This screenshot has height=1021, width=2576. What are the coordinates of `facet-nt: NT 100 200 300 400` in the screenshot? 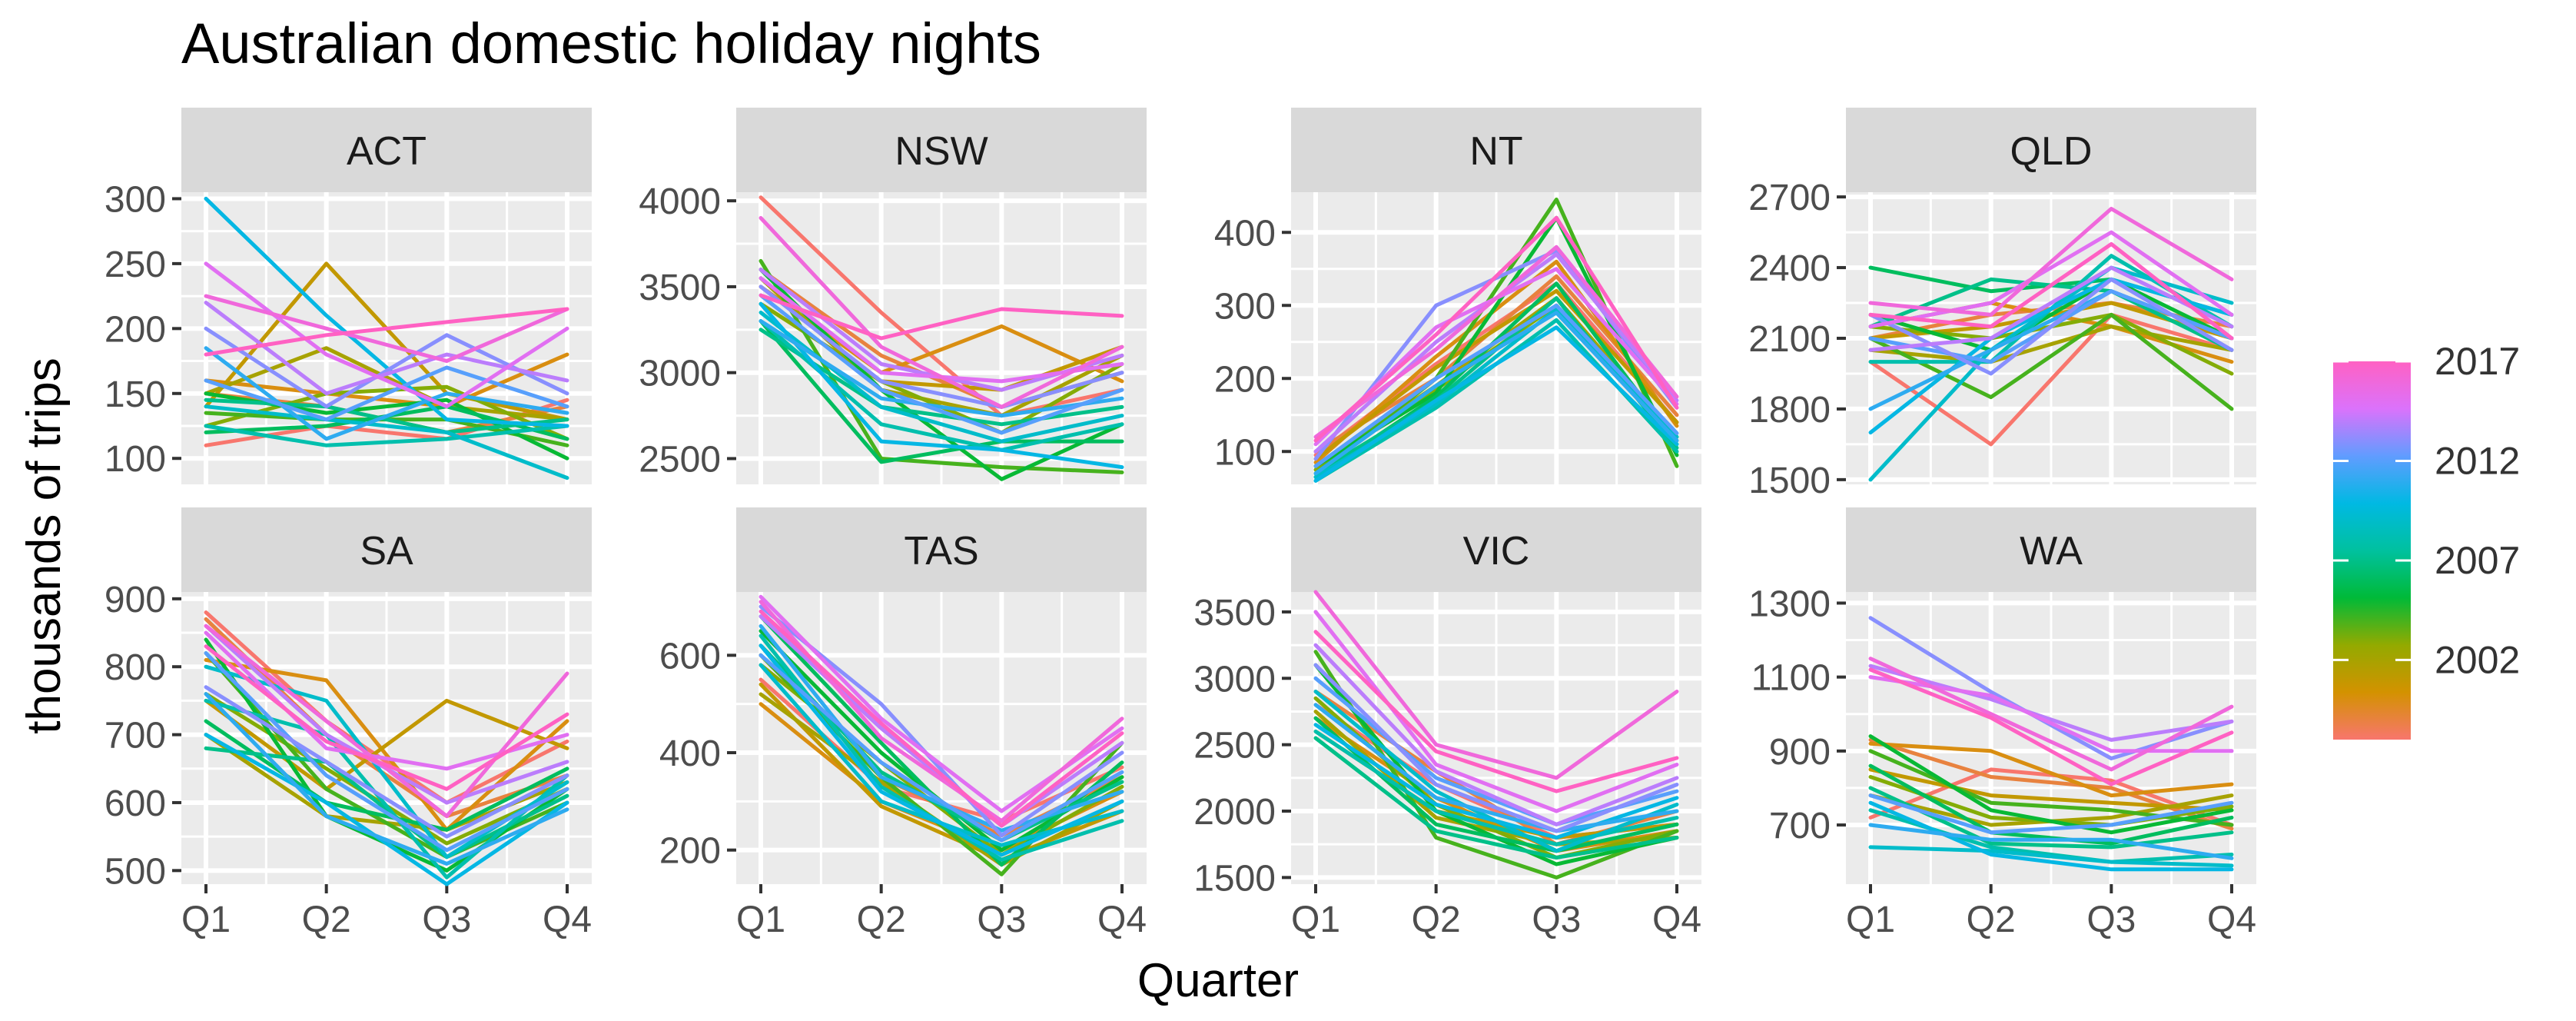 It's located at (1457, 296).